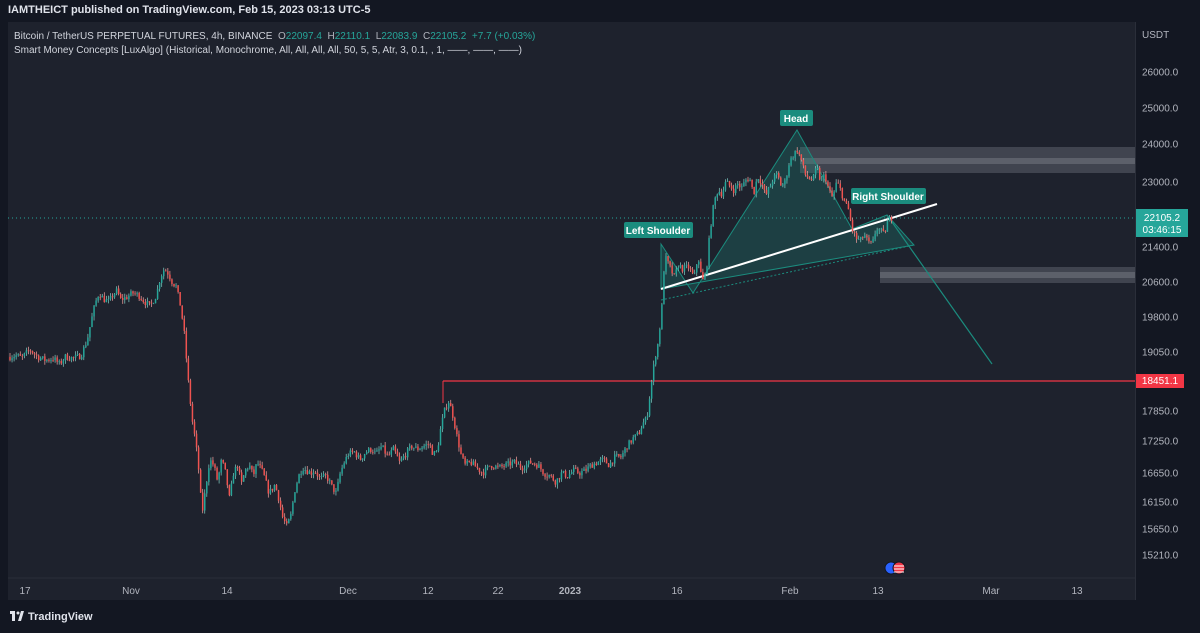 This screenshot has height=633, width=1200. I want to click on tradingview-brand: TradingView, so click(51, 617).